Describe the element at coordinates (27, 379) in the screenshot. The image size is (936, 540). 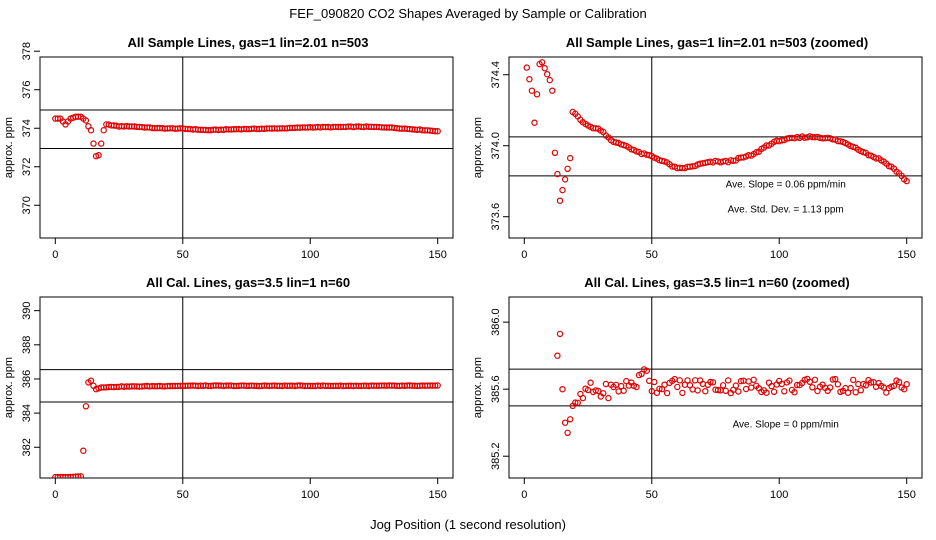
I see `y-tick-label: 386` at that location.